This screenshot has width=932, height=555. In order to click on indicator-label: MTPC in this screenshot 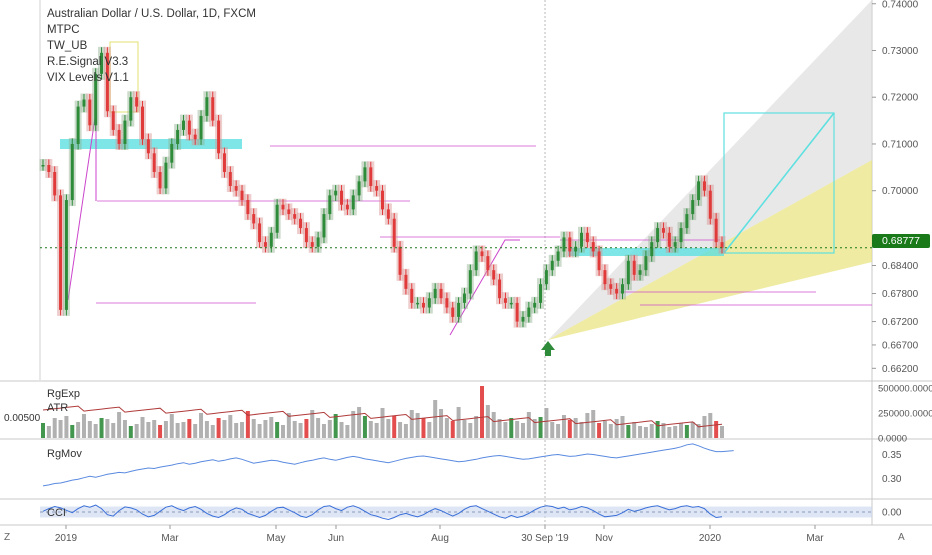, I will do `click(63, 30)`.